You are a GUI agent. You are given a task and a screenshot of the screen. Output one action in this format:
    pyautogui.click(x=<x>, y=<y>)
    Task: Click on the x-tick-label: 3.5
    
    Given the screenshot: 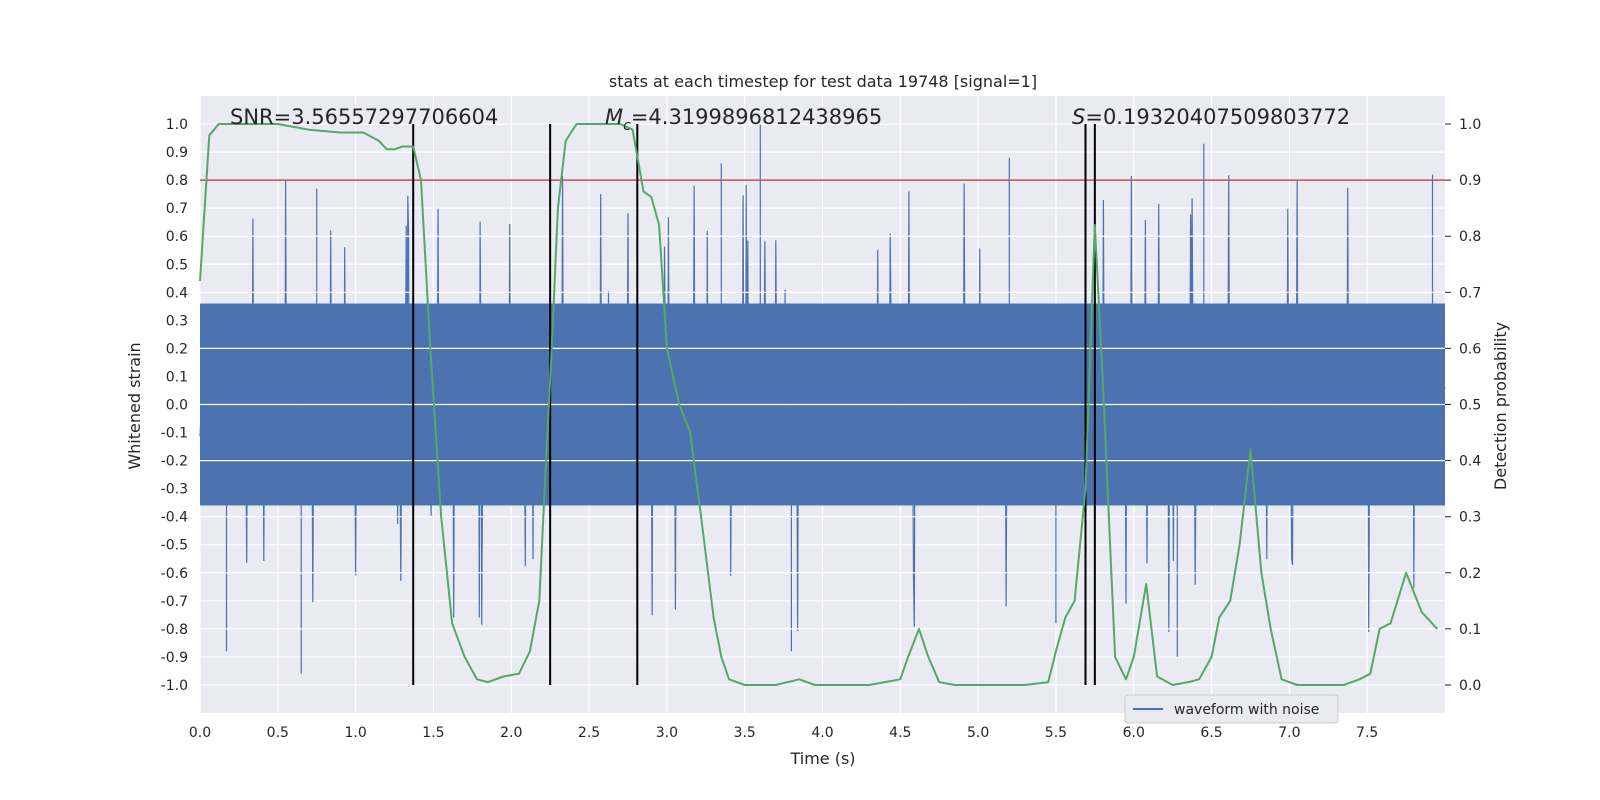 What is the action you would take?
    pyautogui.click(x=745, y=733)
    